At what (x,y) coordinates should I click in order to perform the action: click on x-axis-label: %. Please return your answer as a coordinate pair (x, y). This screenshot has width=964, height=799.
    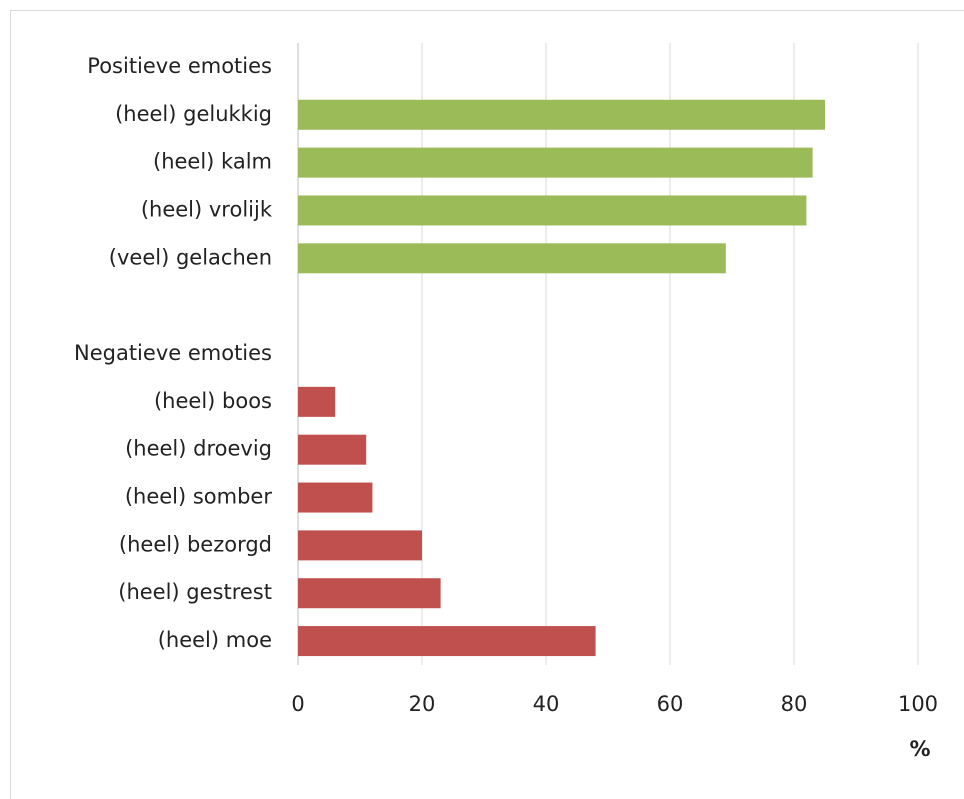
    Looking at the image, I should click on (919, 749).